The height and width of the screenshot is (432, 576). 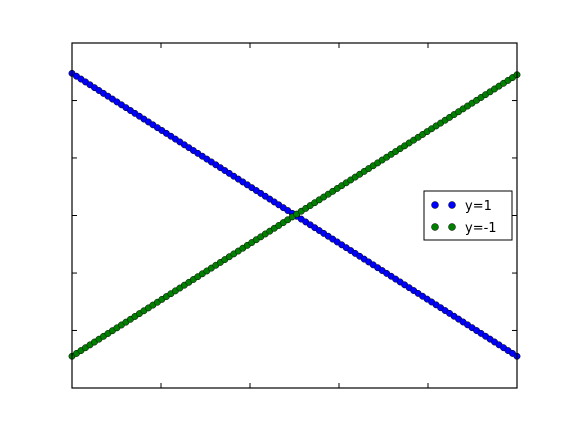 What do you see at coordinates (481, 228) in the screenshot?
I see `legend-label: y=-1` at bounding box center [481, 228].